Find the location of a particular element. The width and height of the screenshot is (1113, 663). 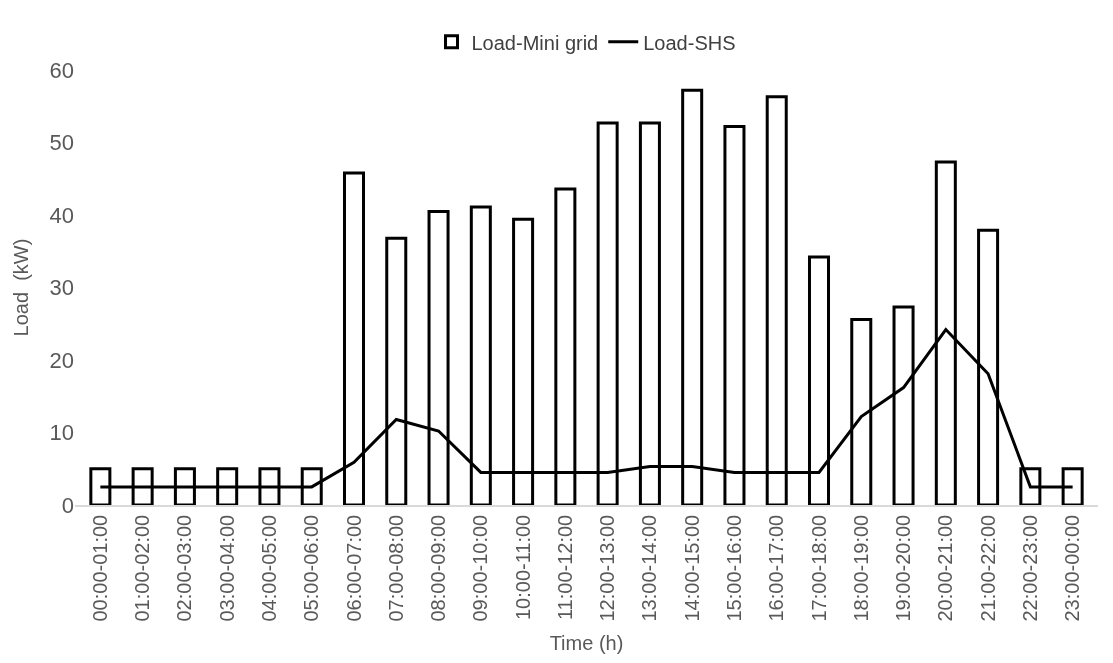

x-tick-label: 08:00-09:00 is located at coordinates (438, 568).